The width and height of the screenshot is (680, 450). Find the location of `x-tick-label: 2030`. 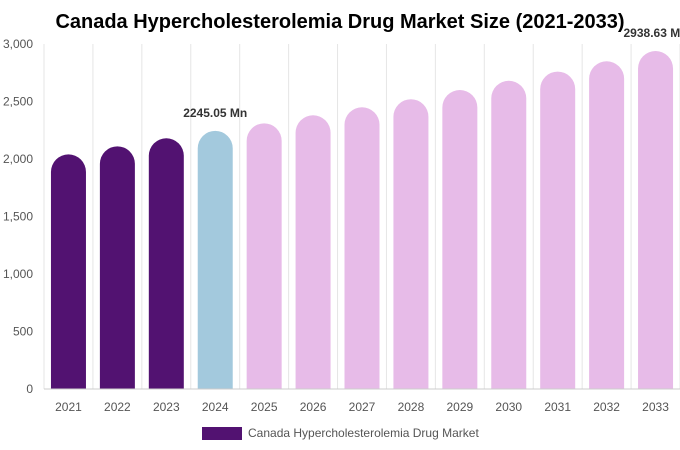

x-tick-label: 2030 is located at coordinates (508, 407).